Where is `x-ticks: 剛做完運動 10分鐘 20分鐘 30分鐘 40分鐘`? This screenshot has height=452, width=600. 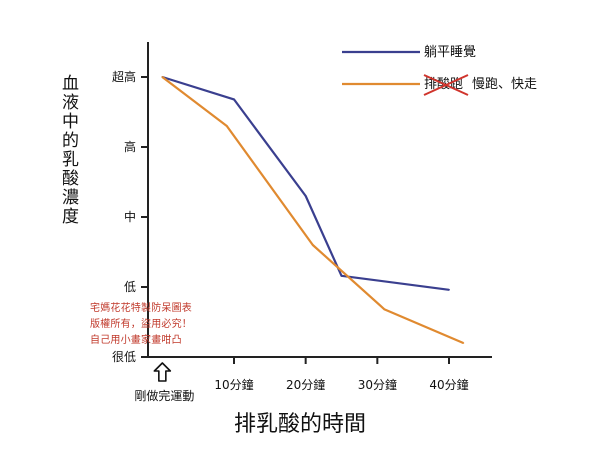 x-ticks: 剛做完運動 10分鐘 20分鐘 30分鐘 40分鐘 is located at coordinates (301, 379).